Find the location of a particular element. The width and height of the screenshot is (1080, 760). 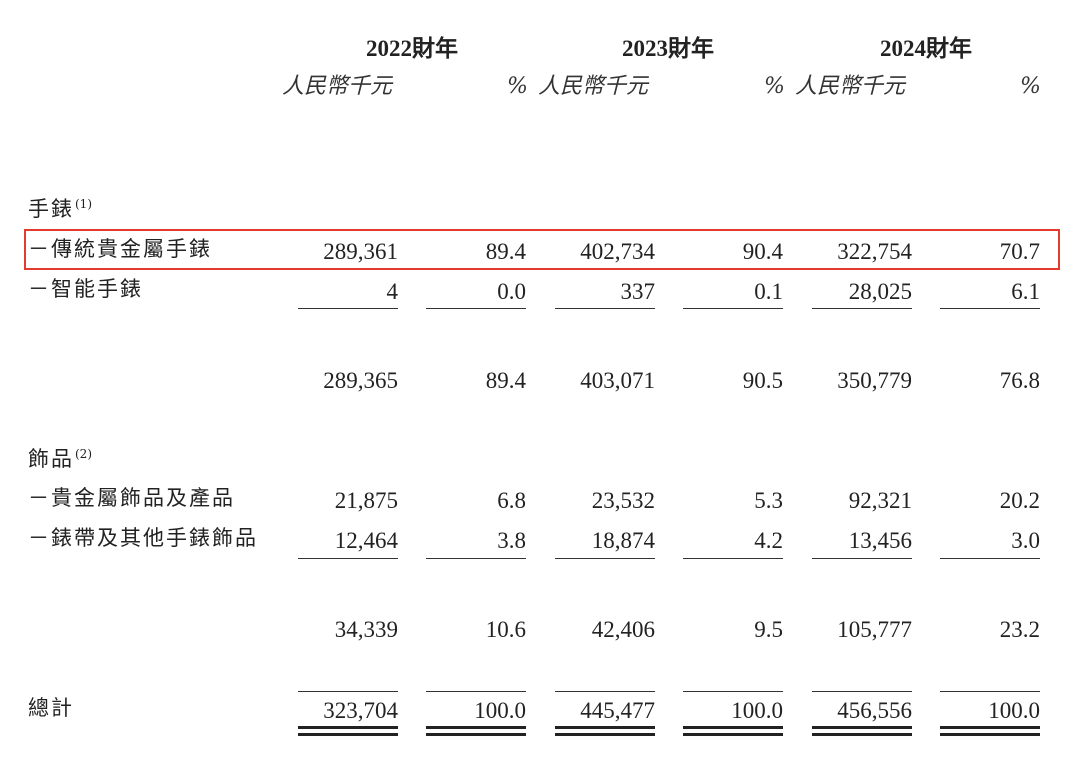

cell-value: 13,456 is located at coordinates (880, 540).